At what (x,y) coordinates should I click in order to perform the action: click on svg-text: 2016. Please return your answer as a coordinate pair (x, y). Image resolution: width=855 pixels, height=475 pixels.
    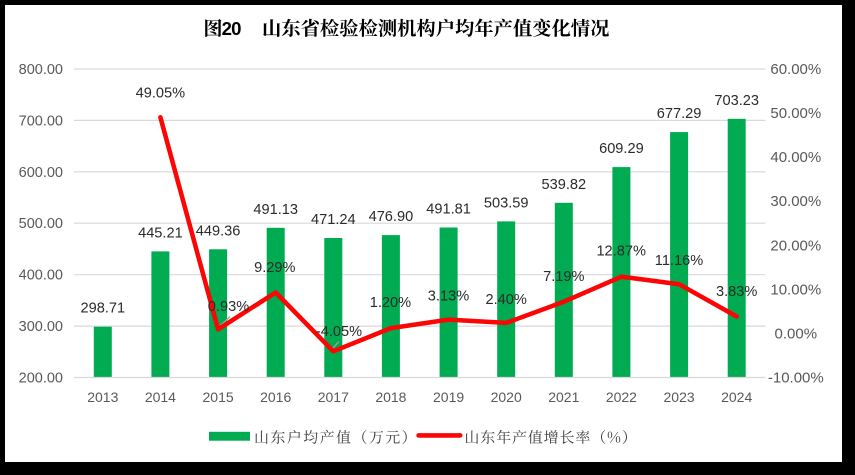
    Looking at the image, I should click on (275, 397).